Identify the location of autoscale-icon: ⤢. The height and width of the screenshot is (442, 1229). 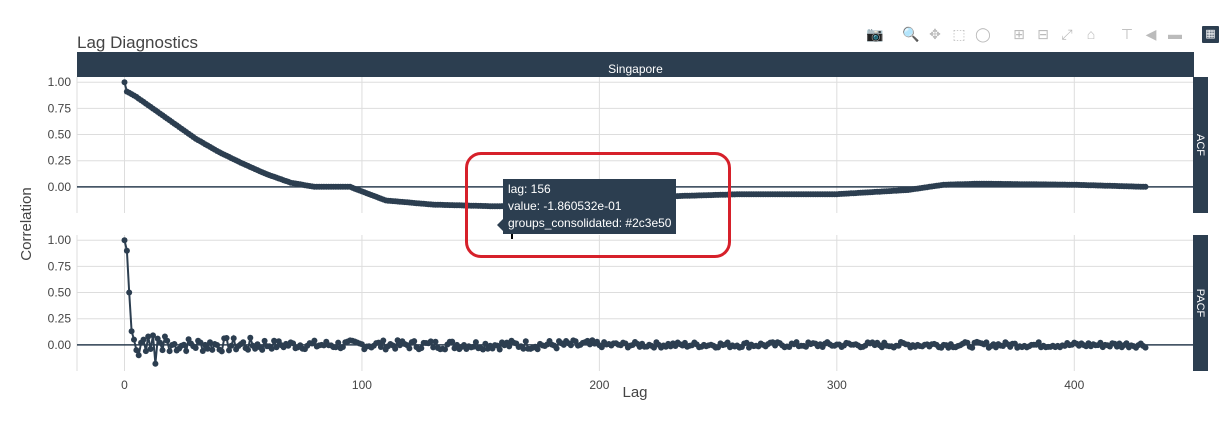
(1067, 34).